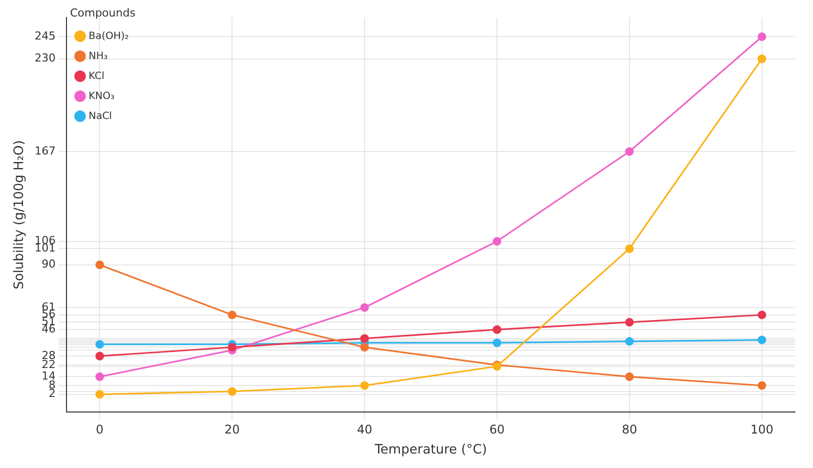 This screenshot has height=468, width=813. Describe the element at coordinates (430, 450) in the screenshot. I see `x-axis-title: Temperature (°C)` at that location.